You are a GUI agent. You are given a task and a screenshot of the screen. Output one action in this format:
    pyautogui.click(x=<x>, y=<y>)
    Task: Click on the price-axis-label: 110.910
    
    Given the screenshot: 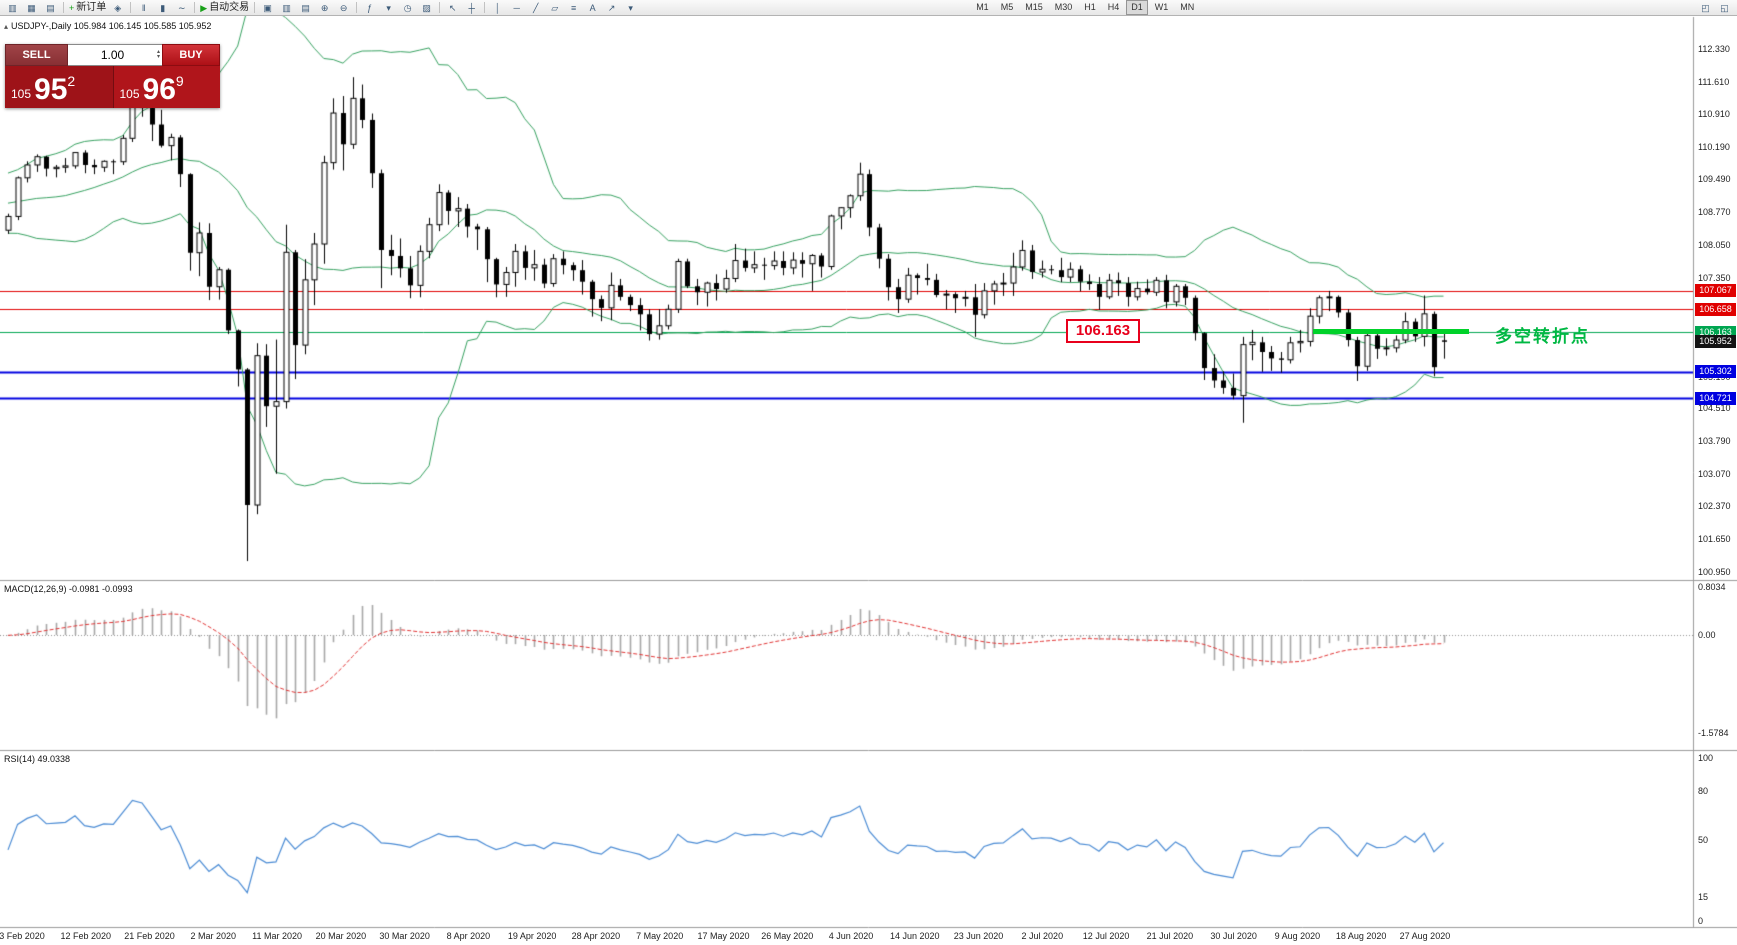 What is the action you would take?
    pyautogui.click(x=1714, y=113)
    